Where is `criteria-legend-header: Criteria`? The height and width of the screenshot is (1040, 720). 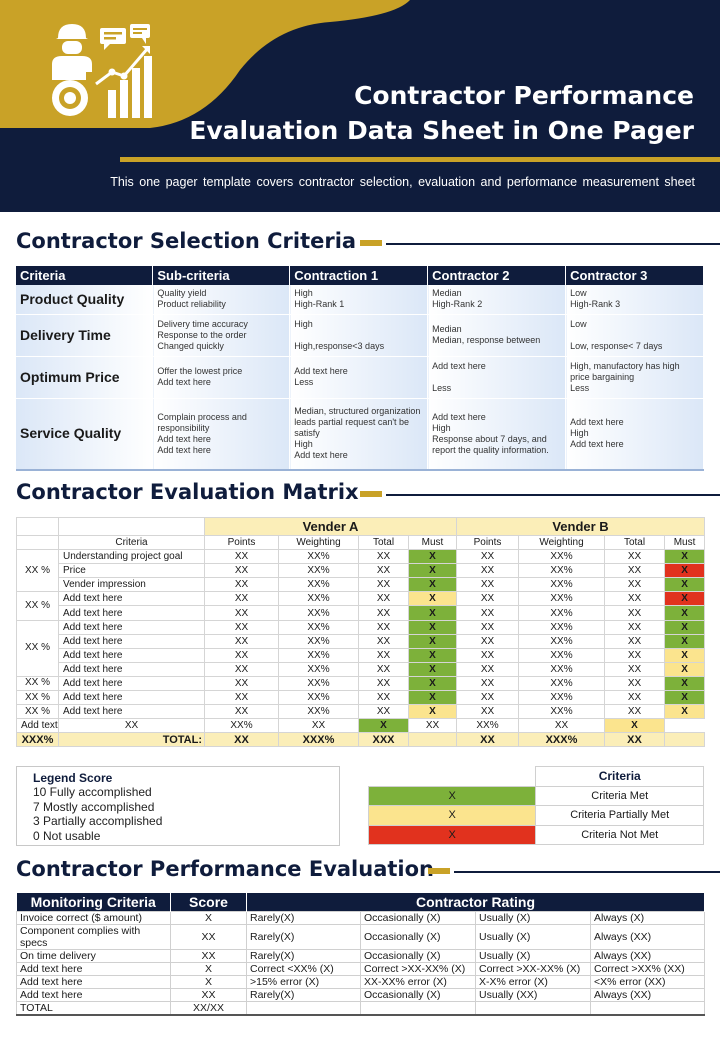
criteria-legend-header: Criteria is located at coordinates (536, 776).